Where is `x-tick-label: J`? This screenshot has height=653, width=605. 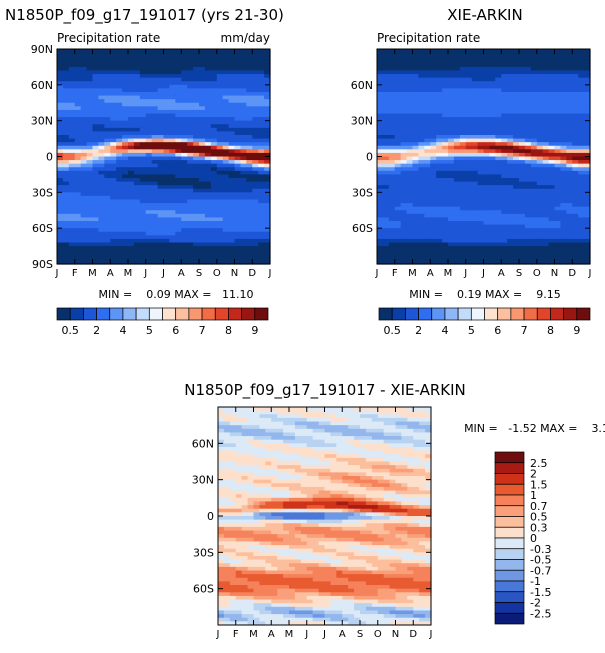 x-tick-label: J is located at coordinates (465, 273).